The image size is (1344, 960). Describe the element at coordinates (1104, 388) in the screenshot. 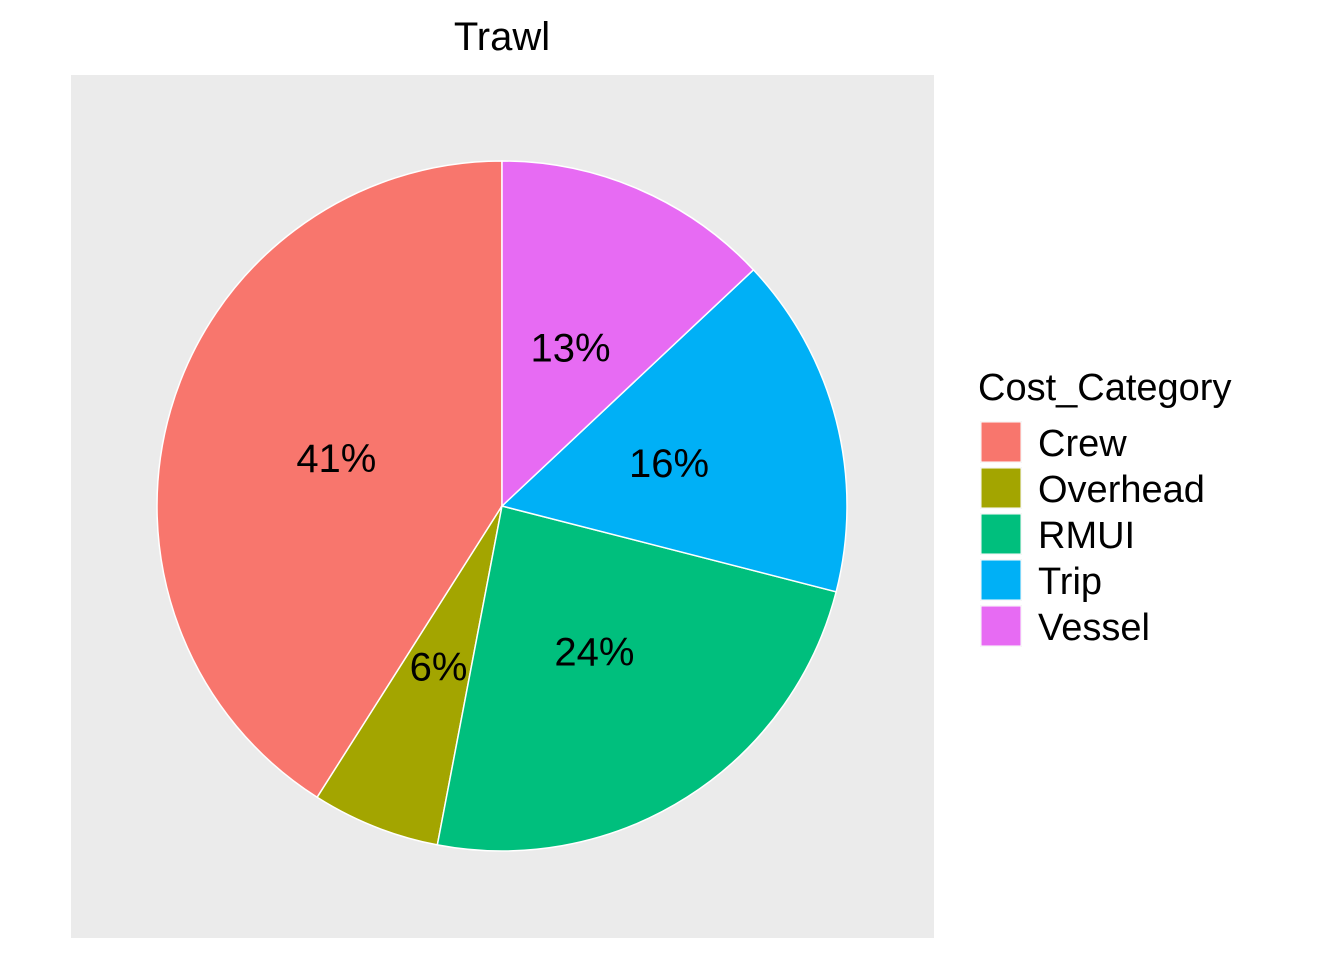

I see `legend-title: Cost_Category` at that location.